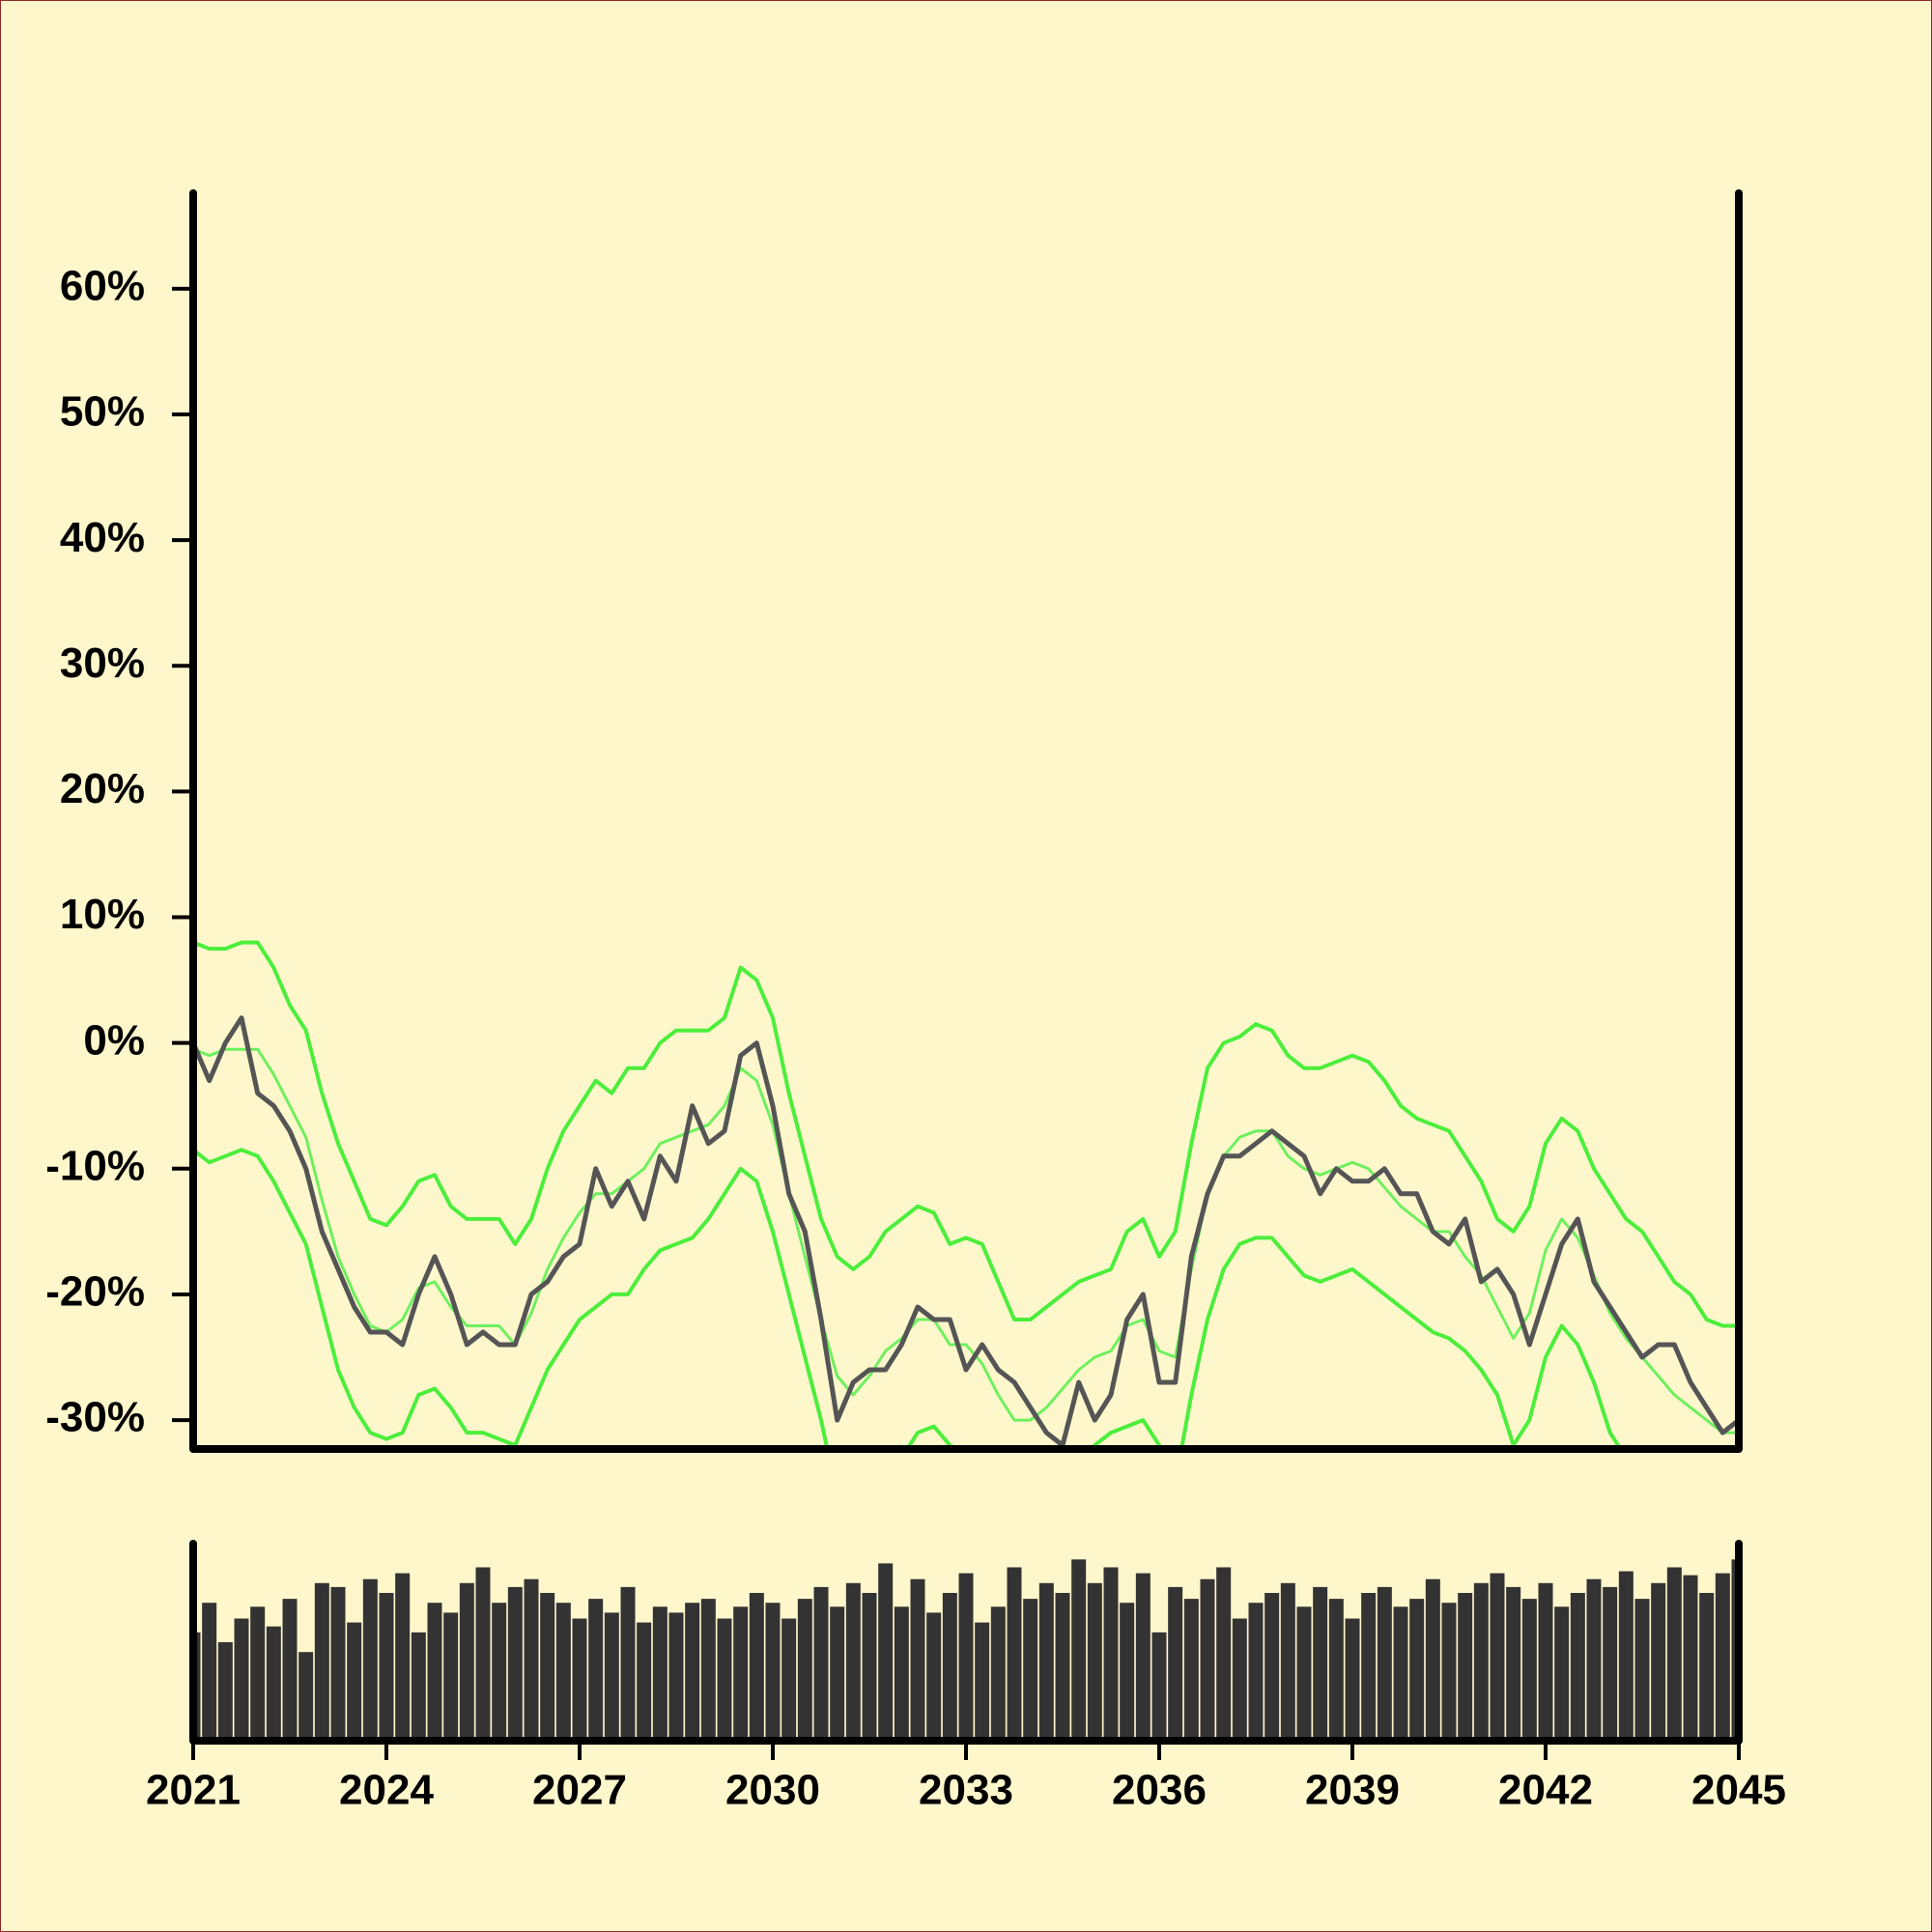  What do you see at coordinates (102, 286) in the screenshot?
I see `y-tick-label: 60%` at bounding box center [102, 286].